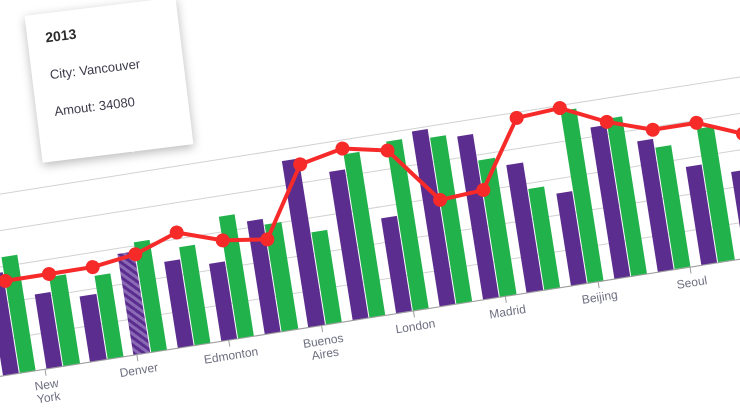  Describe the element at coordinates (139, 370) in the screenshot. I see `x-axis-tick-label: Denver` at that location.